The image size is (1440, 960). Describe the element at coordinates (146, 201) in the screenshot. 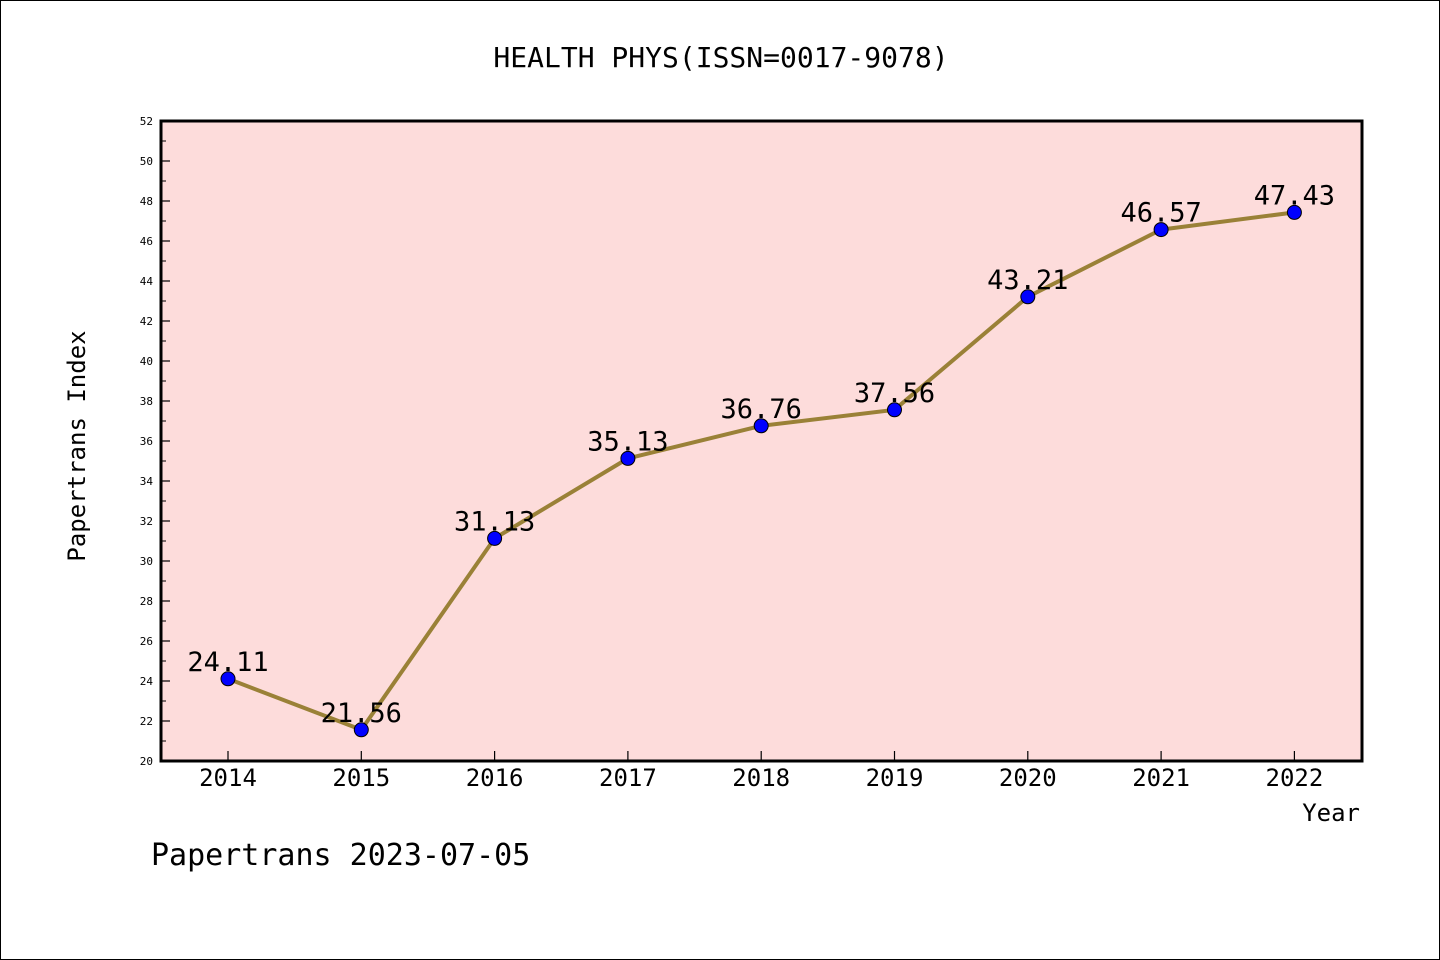

I see `y-tick-label: 48` at that location.